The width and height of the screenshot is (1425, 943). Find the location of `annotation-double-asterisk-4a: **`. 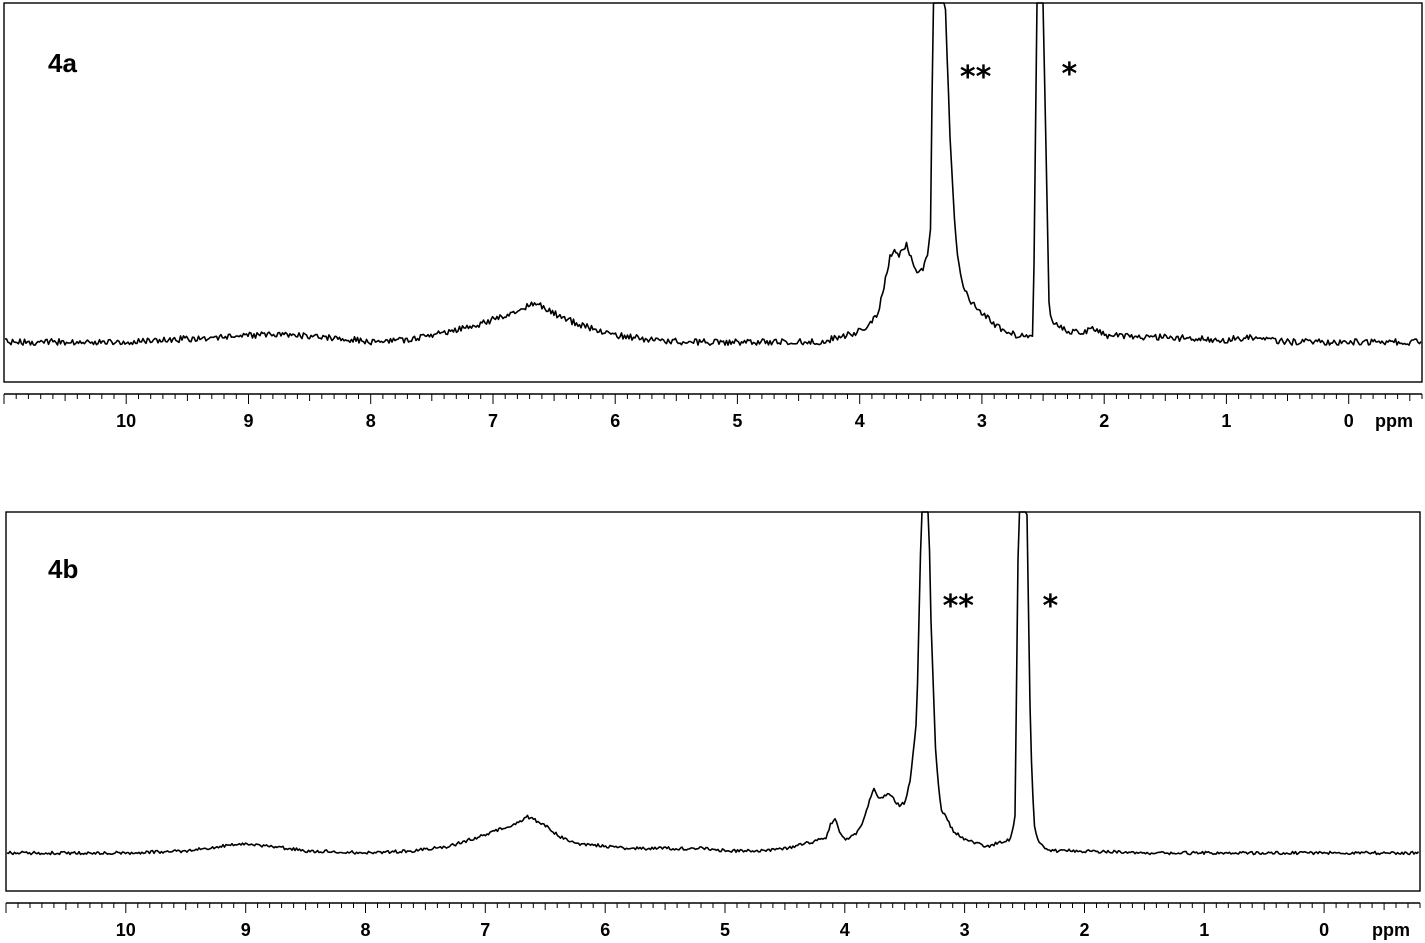

annotation-double-asterisk-4a: ** is located at coordinates (976, 77).